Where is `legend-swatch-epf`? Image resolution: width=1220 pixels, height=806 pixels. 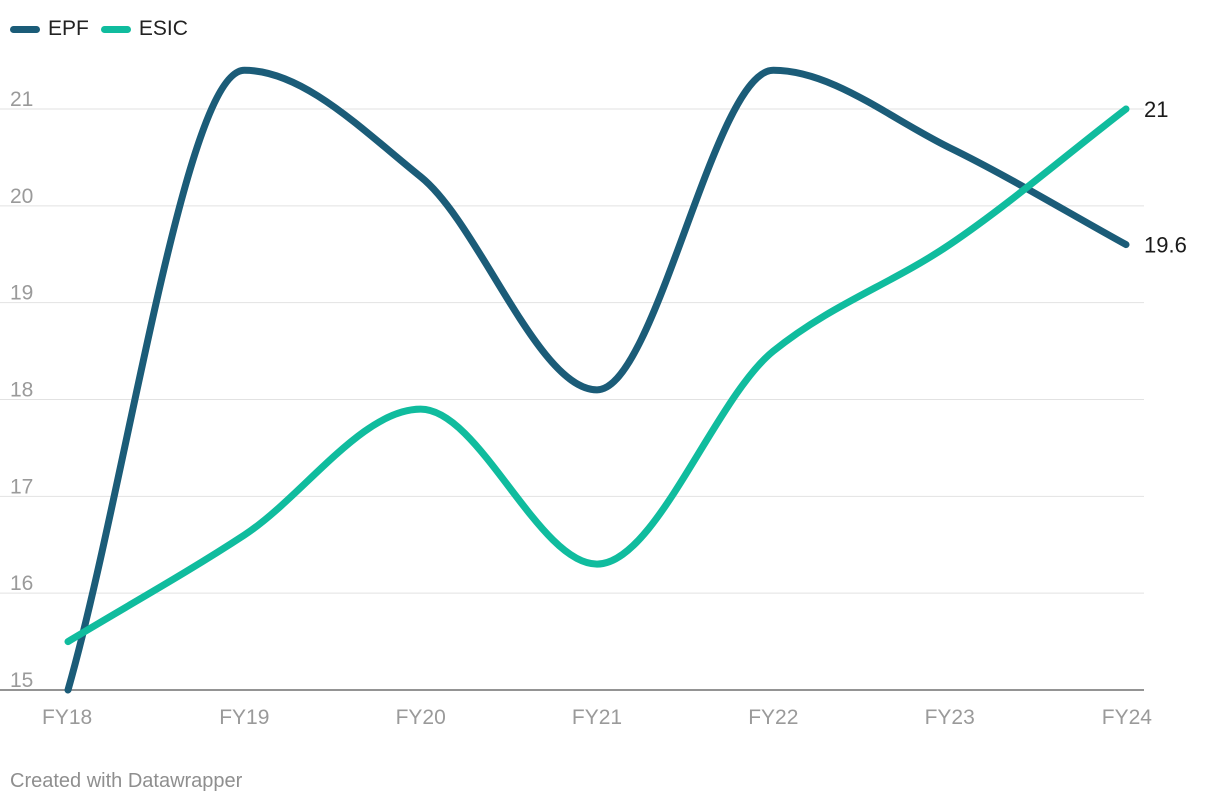 legend-swatch-epf is located at coordinates (25, 29).